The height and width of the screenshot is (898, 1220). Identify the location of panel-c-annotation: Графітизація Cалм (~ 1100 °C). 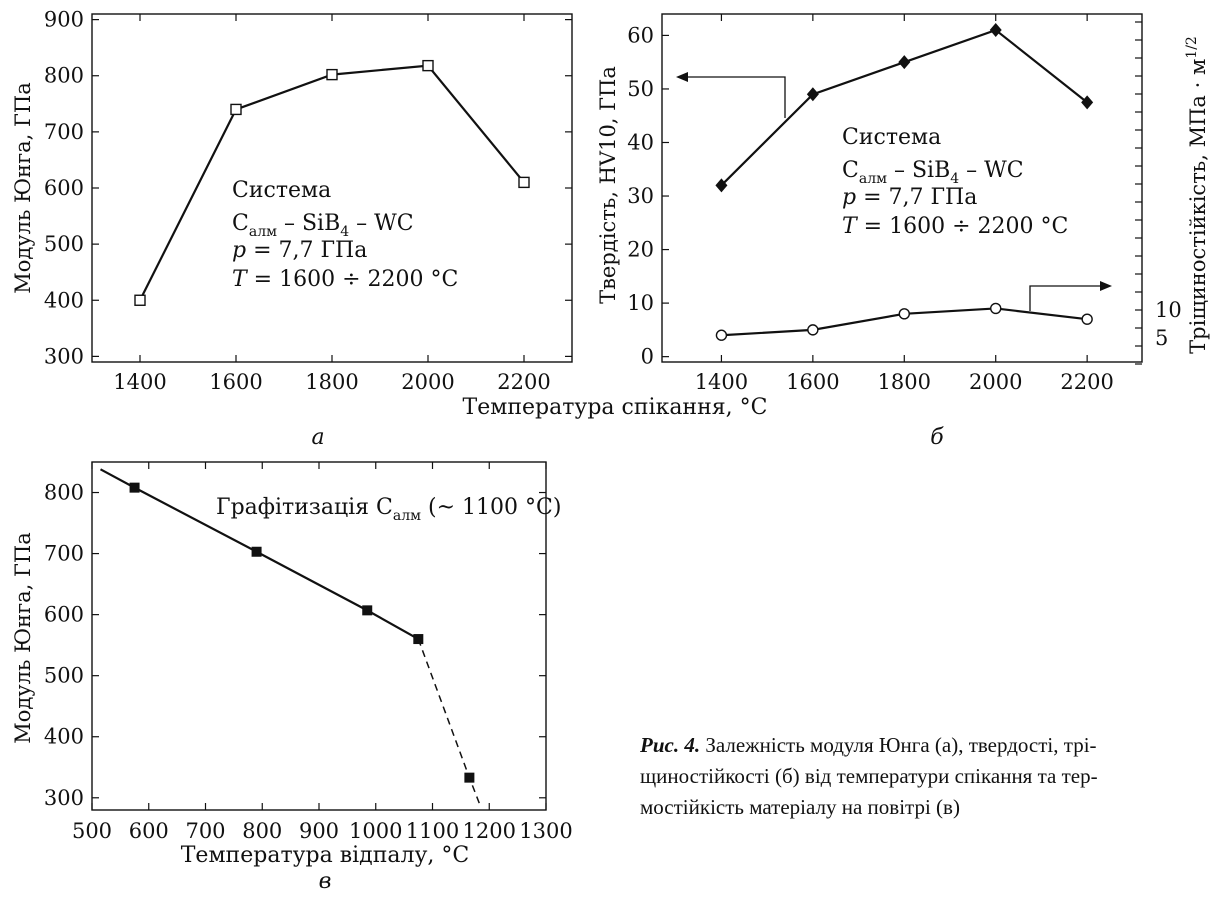
(388, 509).